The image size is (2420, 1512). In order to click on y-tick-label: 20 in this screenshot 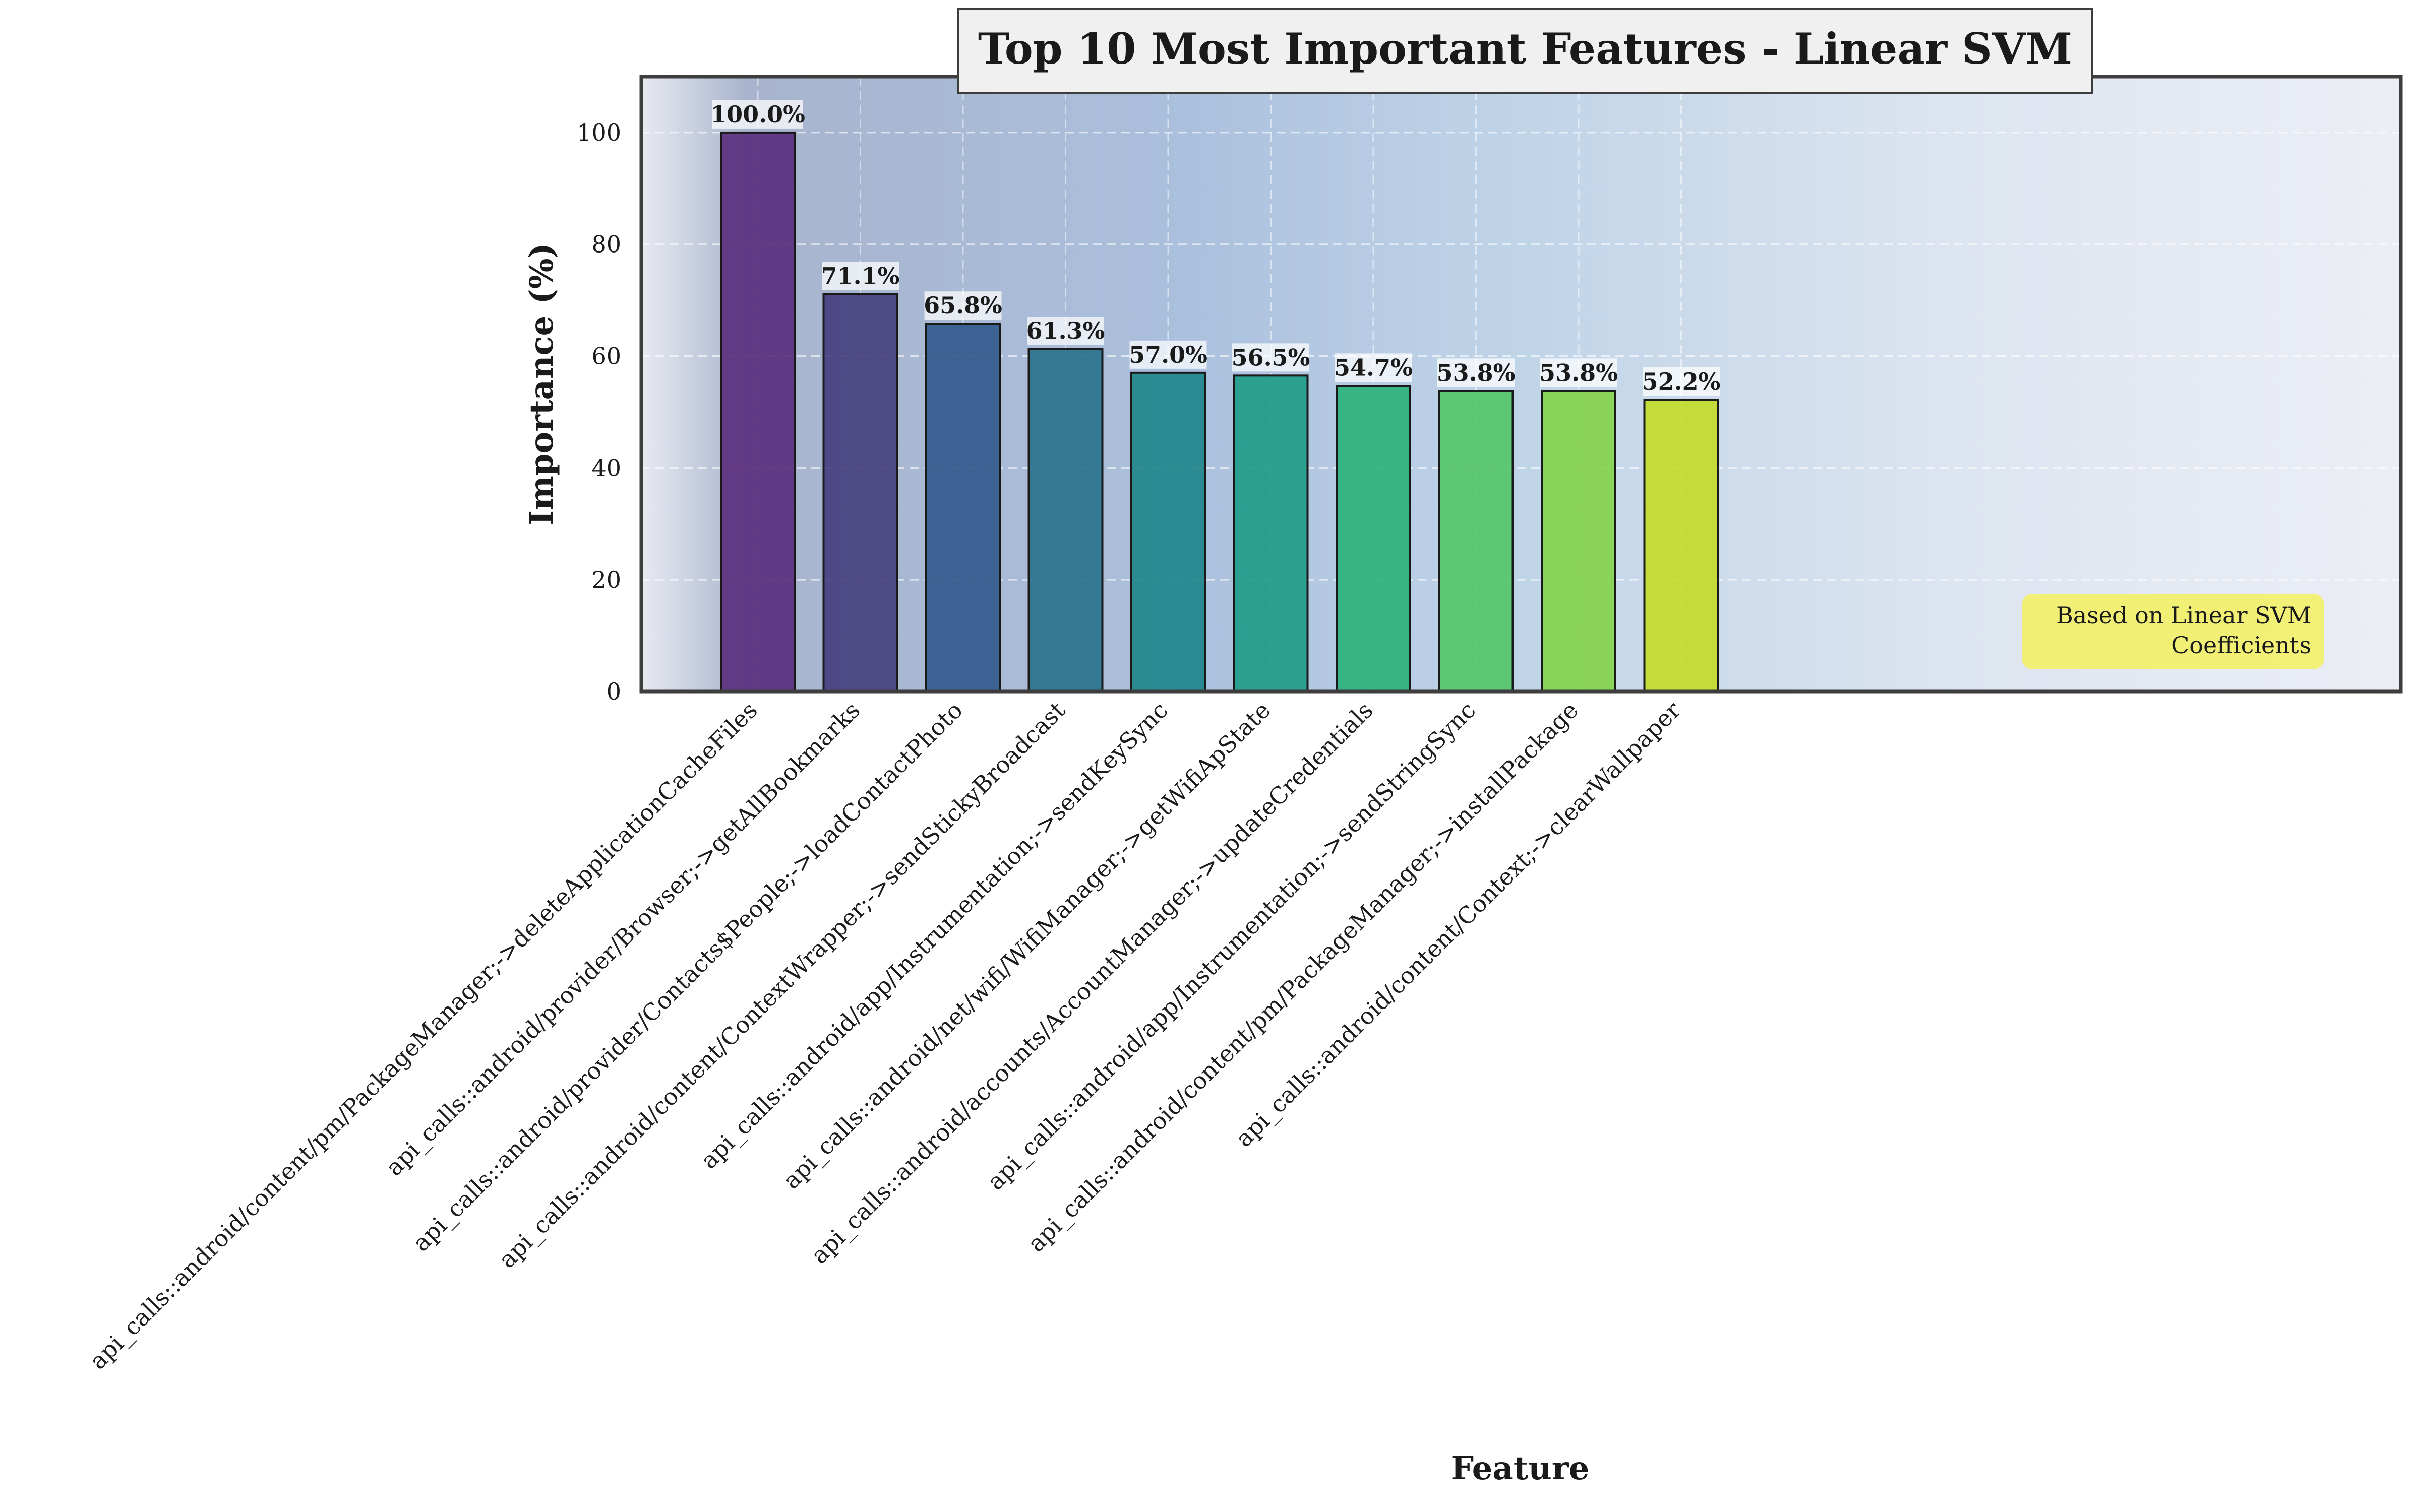, I will do `click(606, 579)`.